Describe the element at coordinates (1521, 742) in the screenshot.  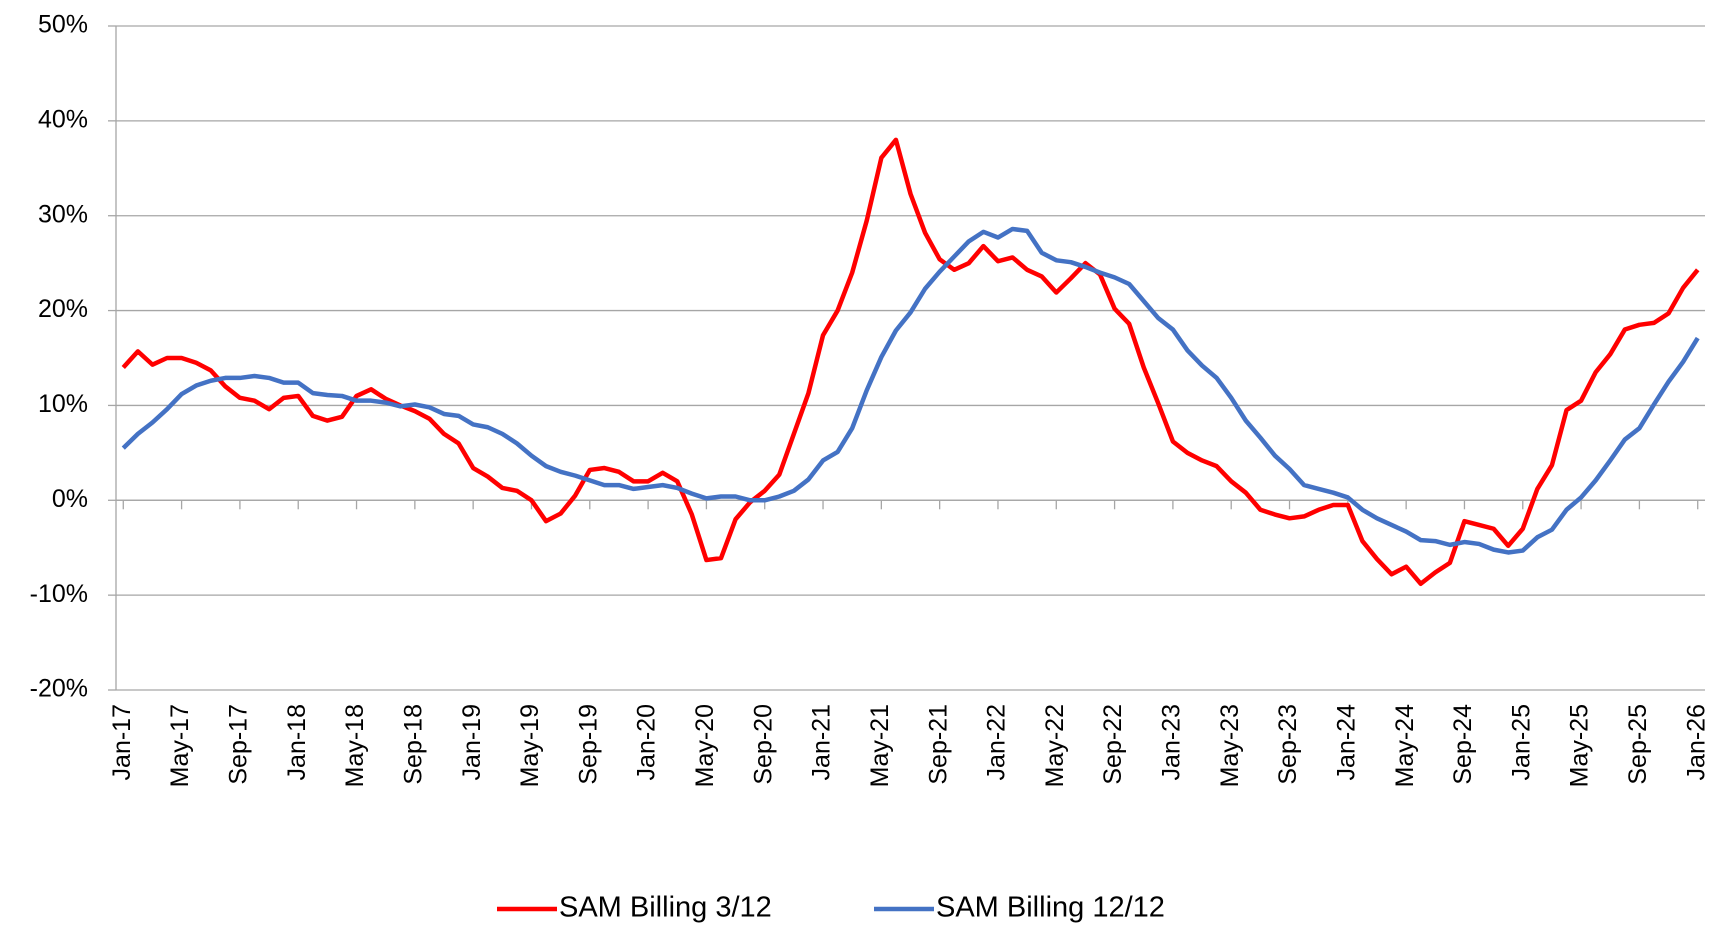
I see `x-tick-label: Jan-25` at that location.